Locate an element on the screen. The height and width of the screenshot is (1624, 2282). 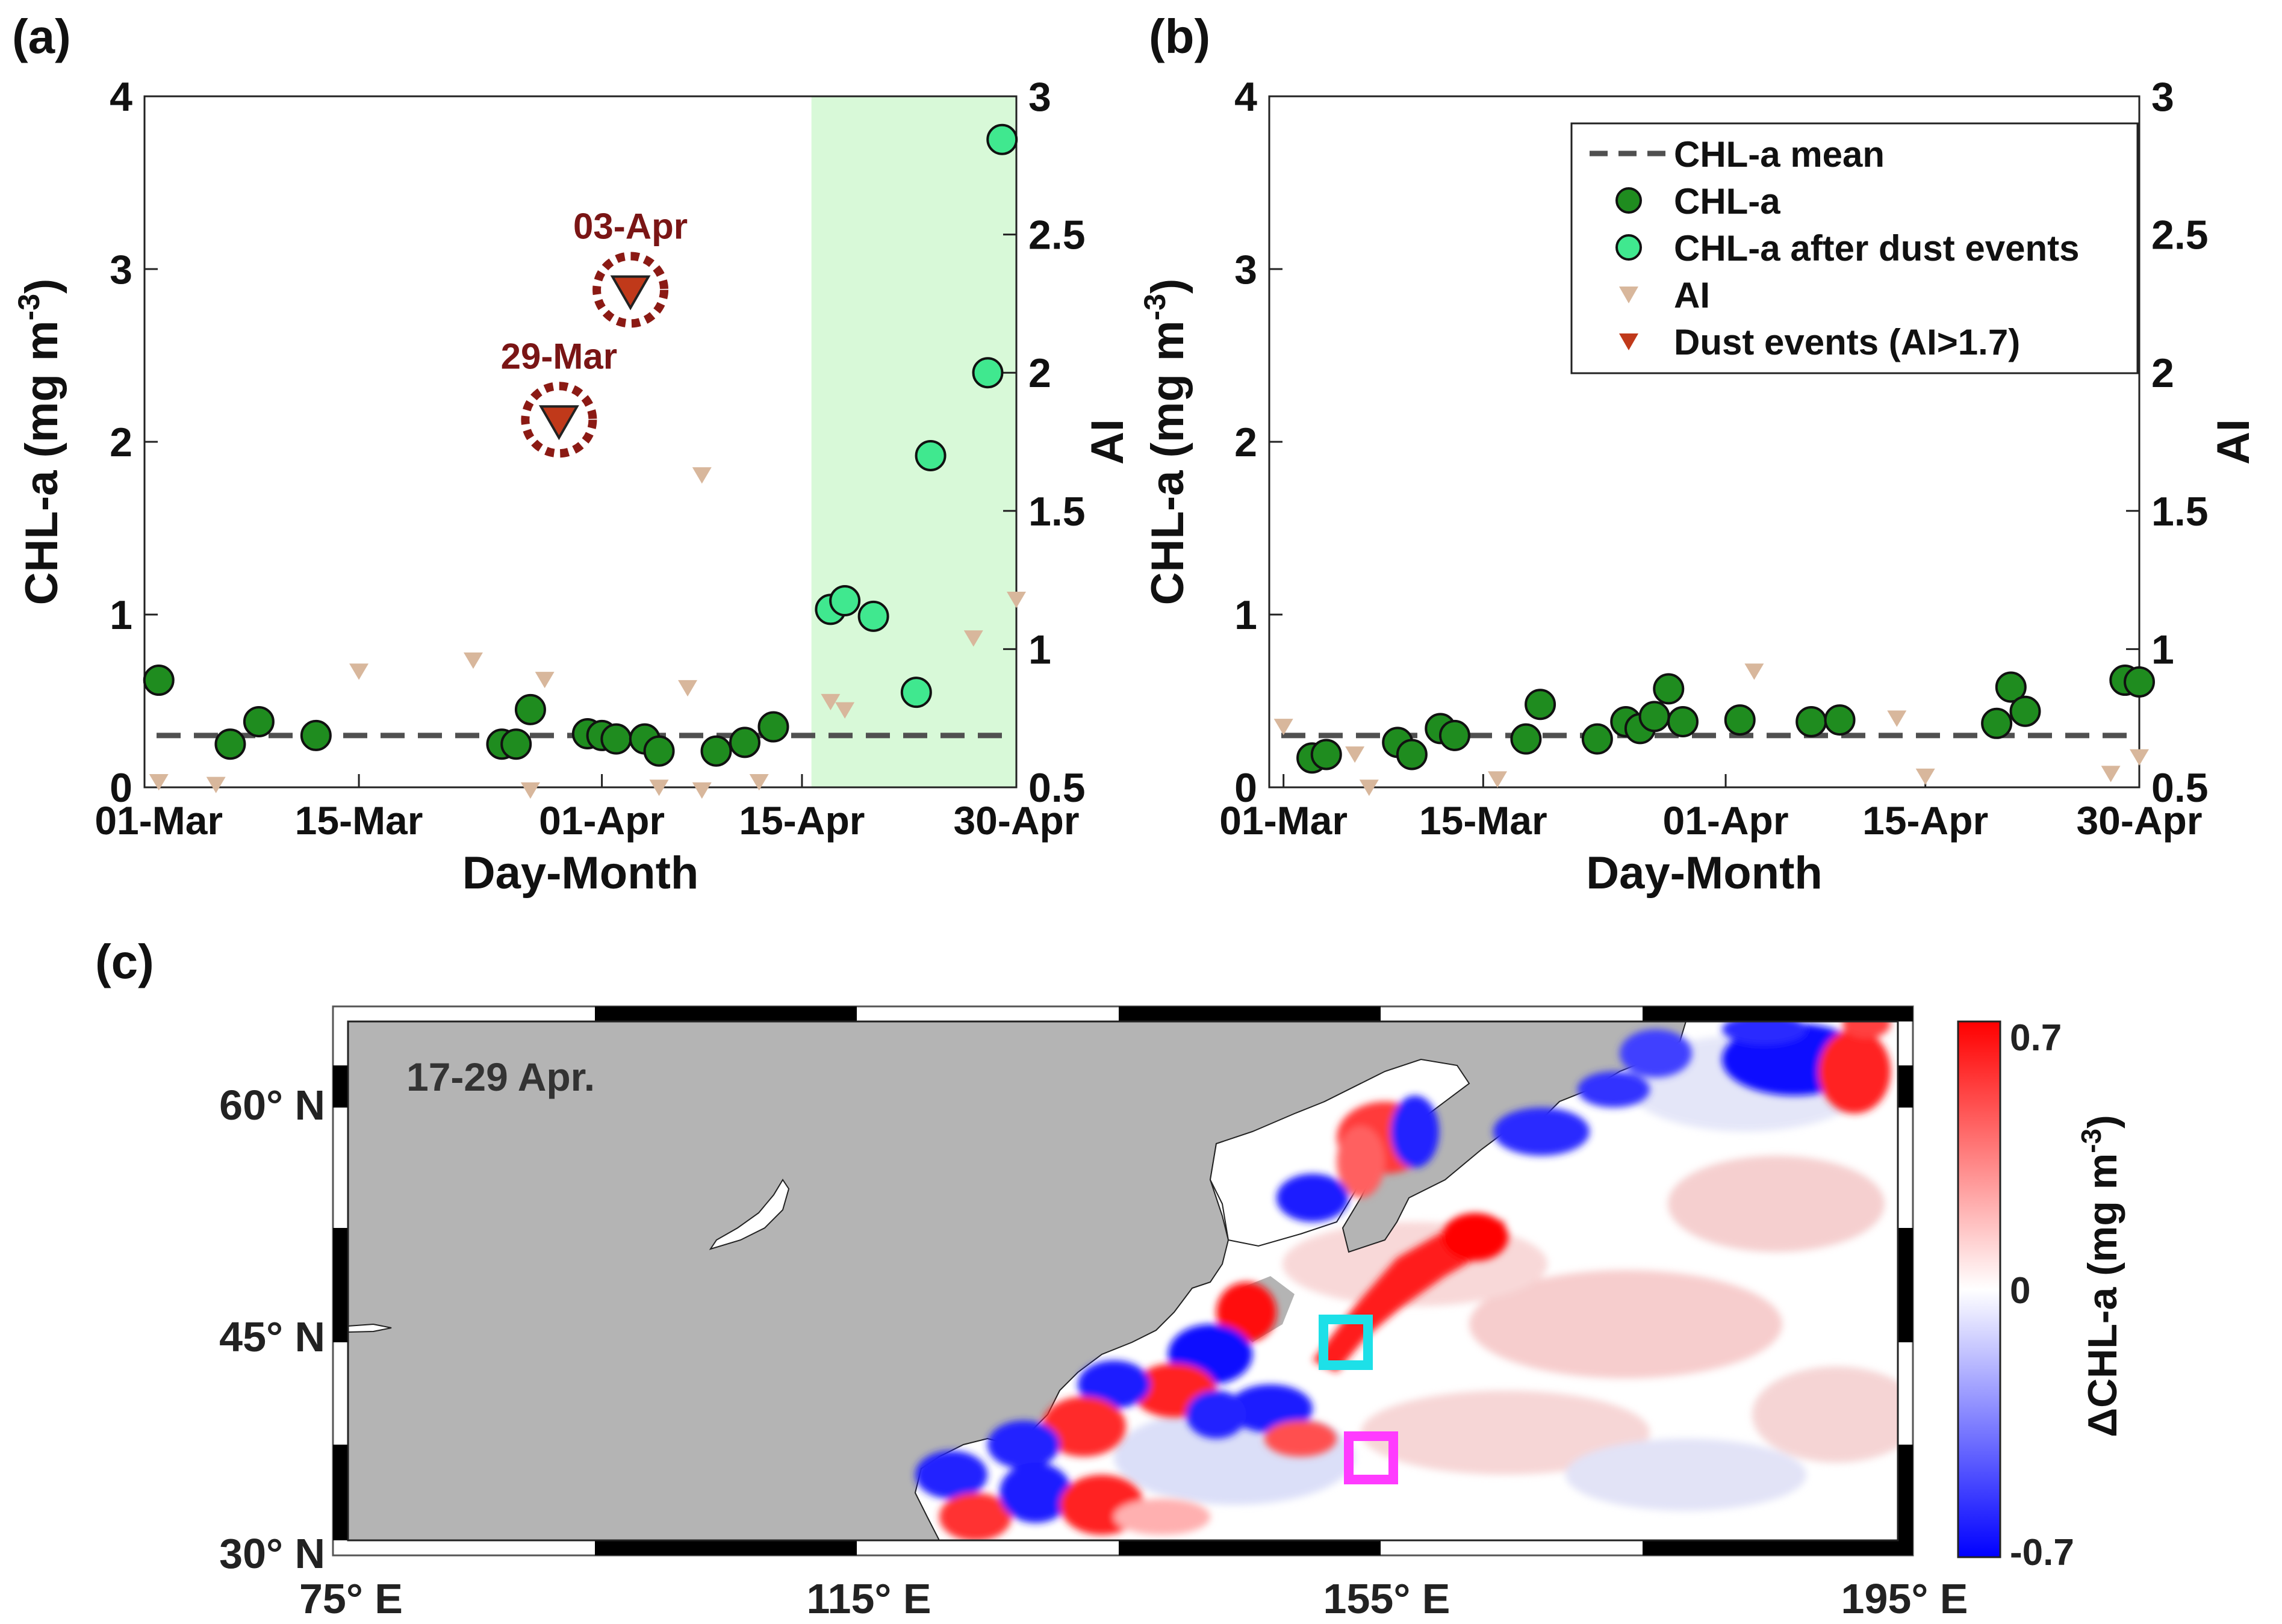
colorbar: 0.7 0 -0.7 ΔCHL-a (mg m-3) is located at coordinates (2041, 1295).